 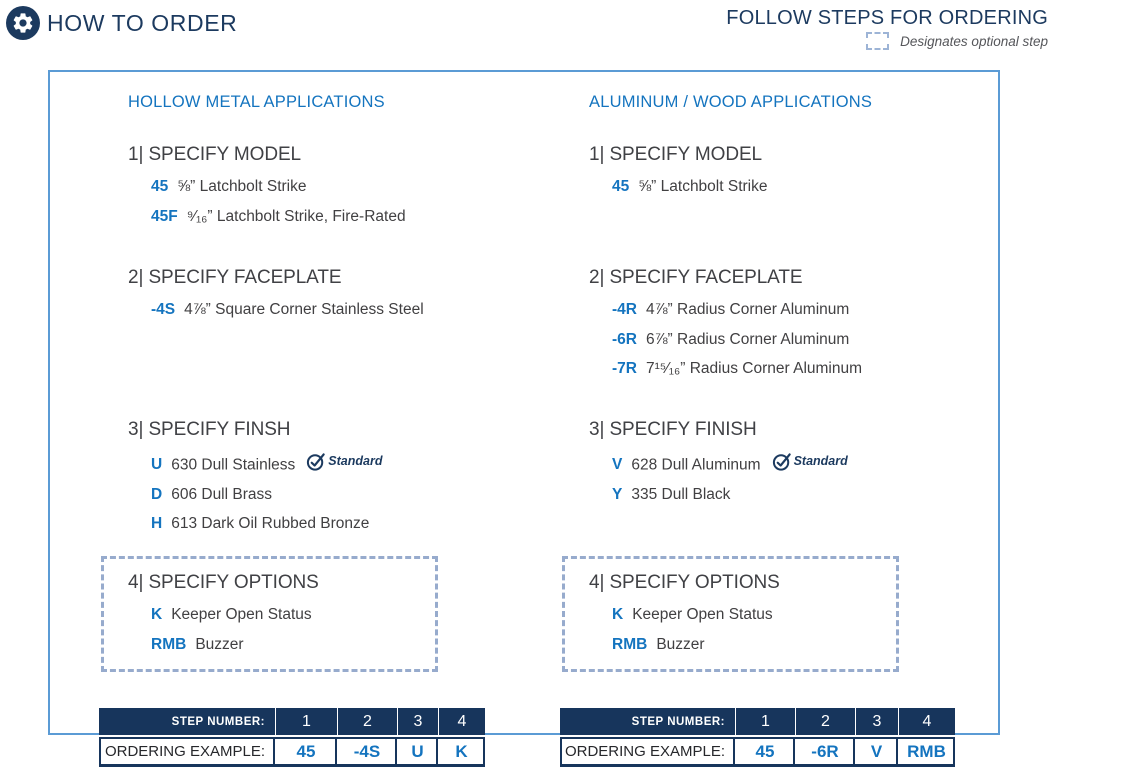 What do you see at coordinates (366, 752) in the screenshot?
I see `example-value: -4S` at bounding box center [366, 752].